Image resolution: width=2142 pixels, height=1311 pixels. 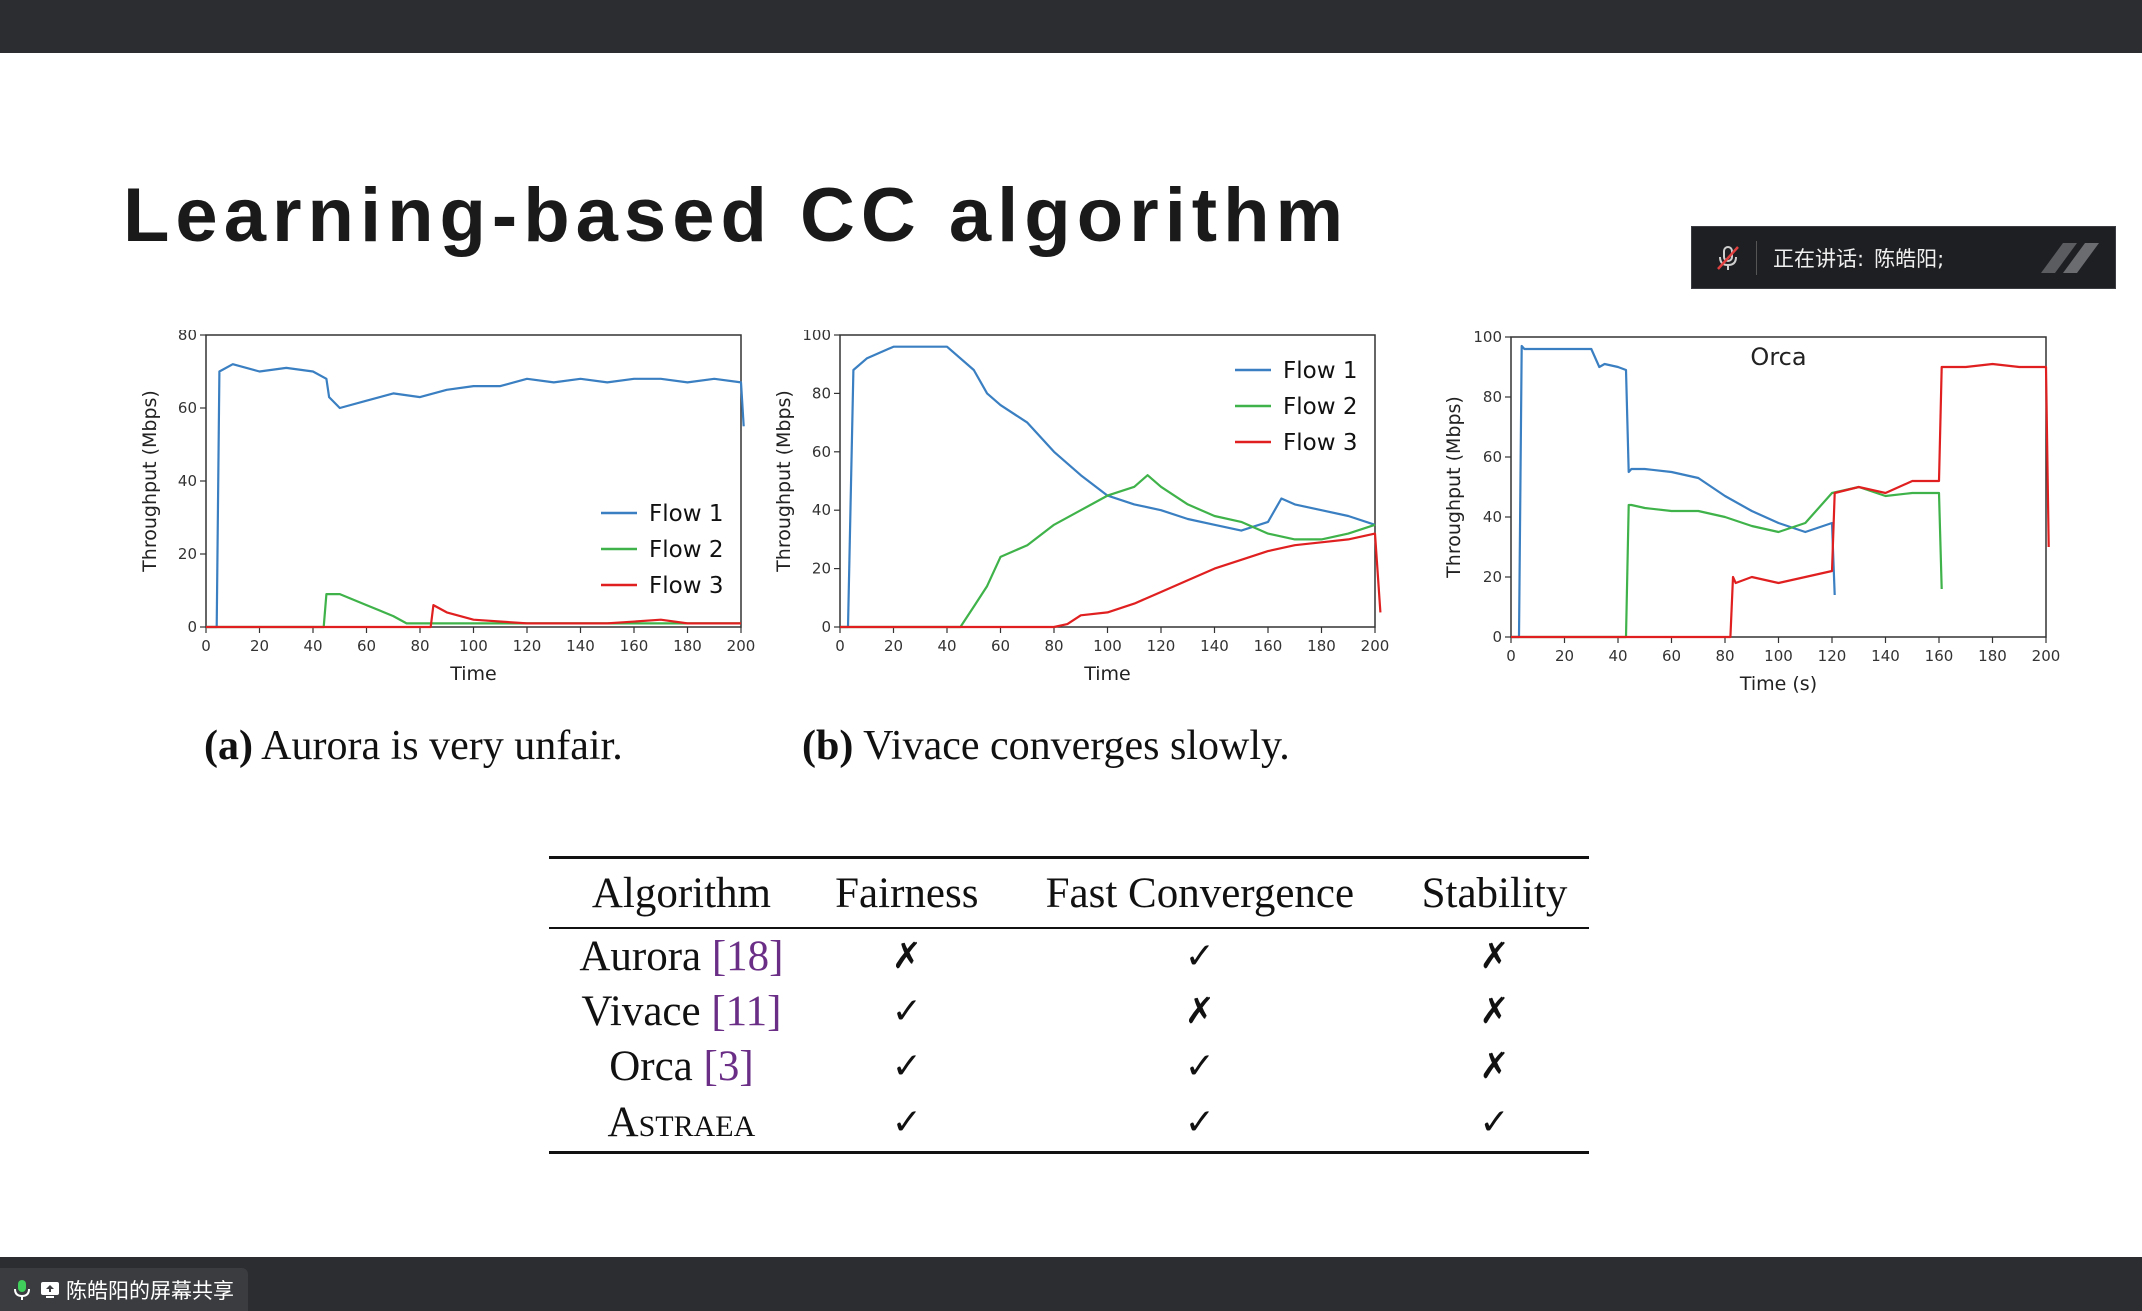 What do you see at coordinates (747, 956) in the screenshot?
I see `citation-link: [18]` at bounding box center [747, 956].